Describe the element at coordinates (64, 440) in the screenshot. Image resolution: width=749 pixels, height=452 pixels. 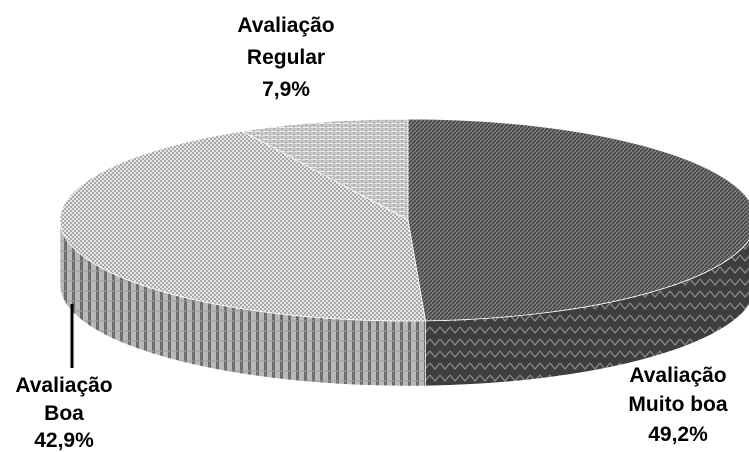
I see `label-boa-pct: 42,9%` at that location.